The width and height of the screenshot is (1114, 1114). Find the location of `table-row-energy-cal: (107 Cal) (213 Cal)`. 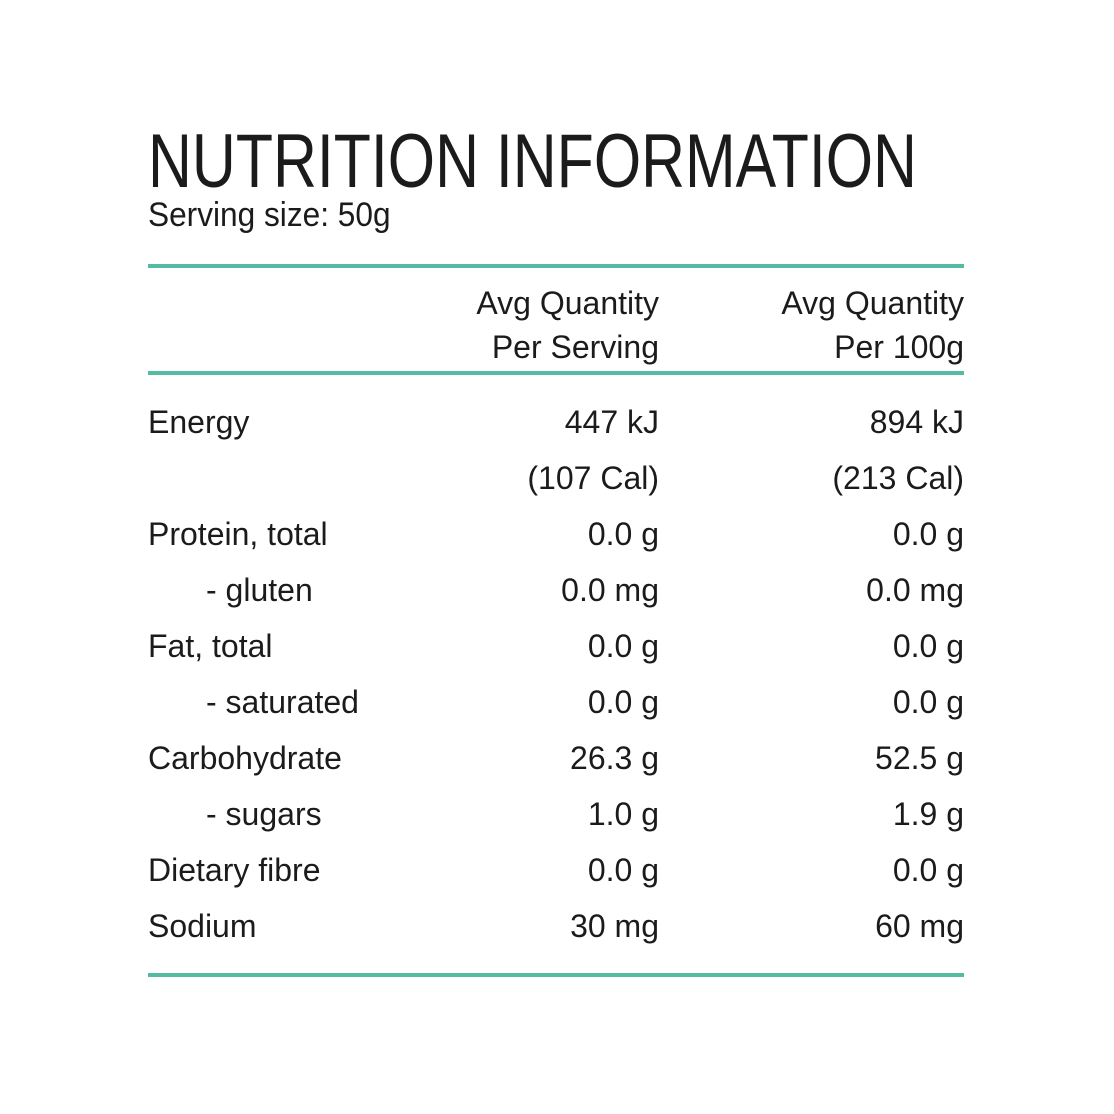

table-row-energy-cal: (107 Cal) (213 Cal) is located at coordinates (556, 478).